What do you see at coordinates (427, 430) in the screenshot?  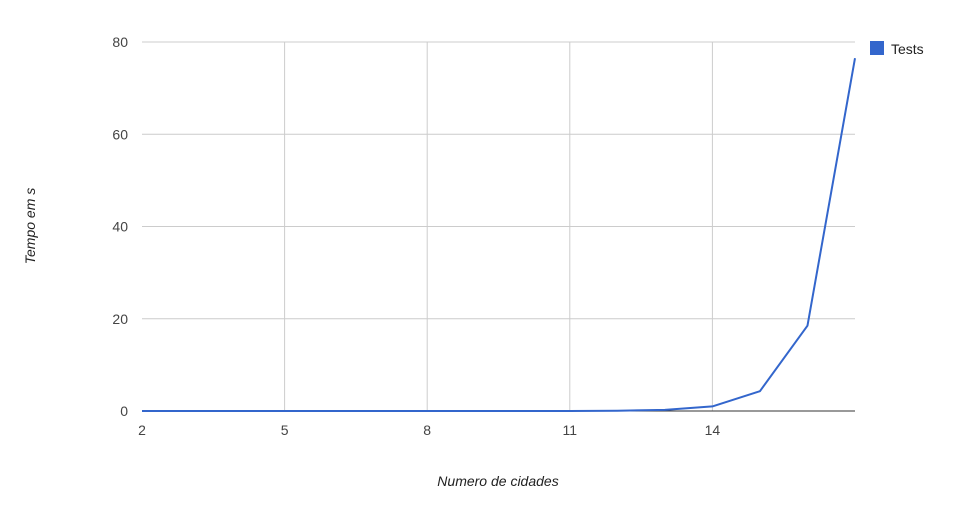 I see `x-tick-label: 8` at bounding box center [427, 430].